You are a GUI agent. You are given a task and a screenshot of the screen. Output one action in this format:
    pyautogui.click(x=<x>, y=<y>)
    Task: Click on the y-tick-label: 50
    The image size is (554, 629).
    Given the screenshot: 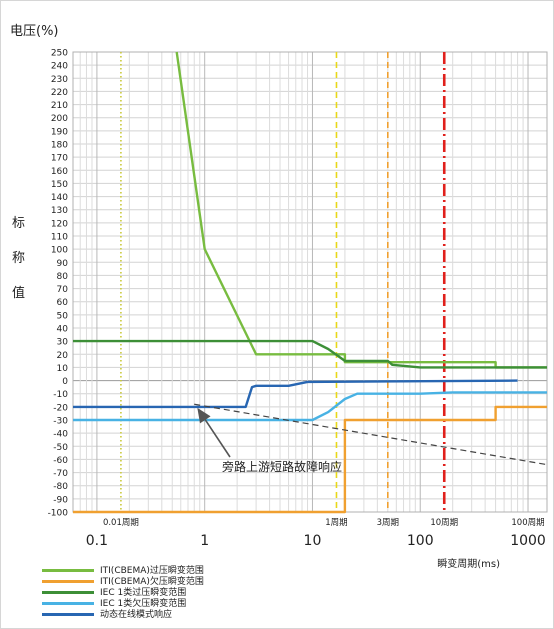 What is the action you would take?
    pyautogui.click(x=63, y=316)
    